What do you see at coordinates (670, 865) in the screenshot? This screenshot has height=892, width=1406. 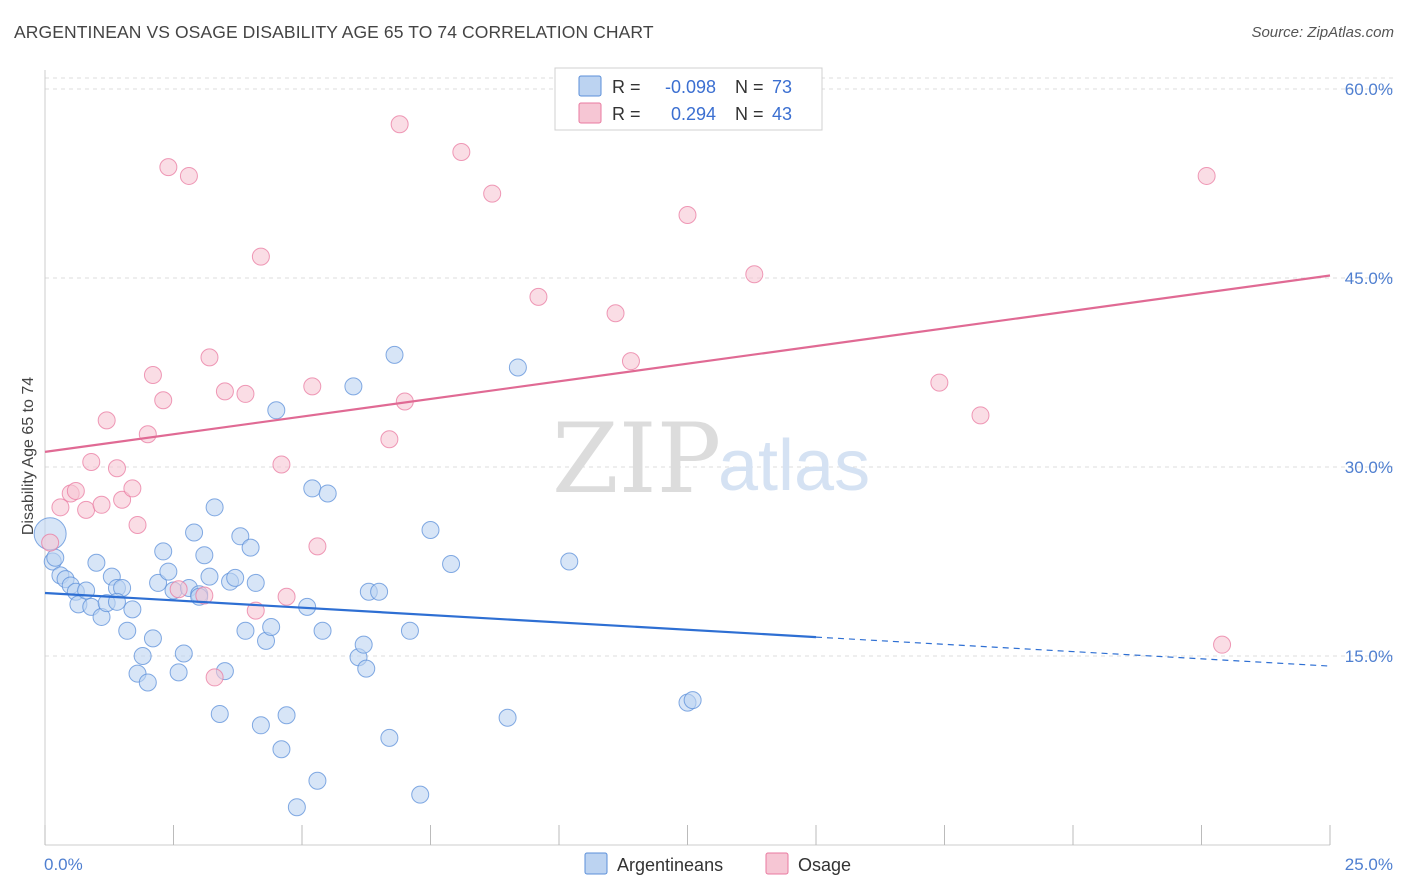 I see `bottom-legend-label-argentineans: Argentineans` at bounding box center [670, 865].